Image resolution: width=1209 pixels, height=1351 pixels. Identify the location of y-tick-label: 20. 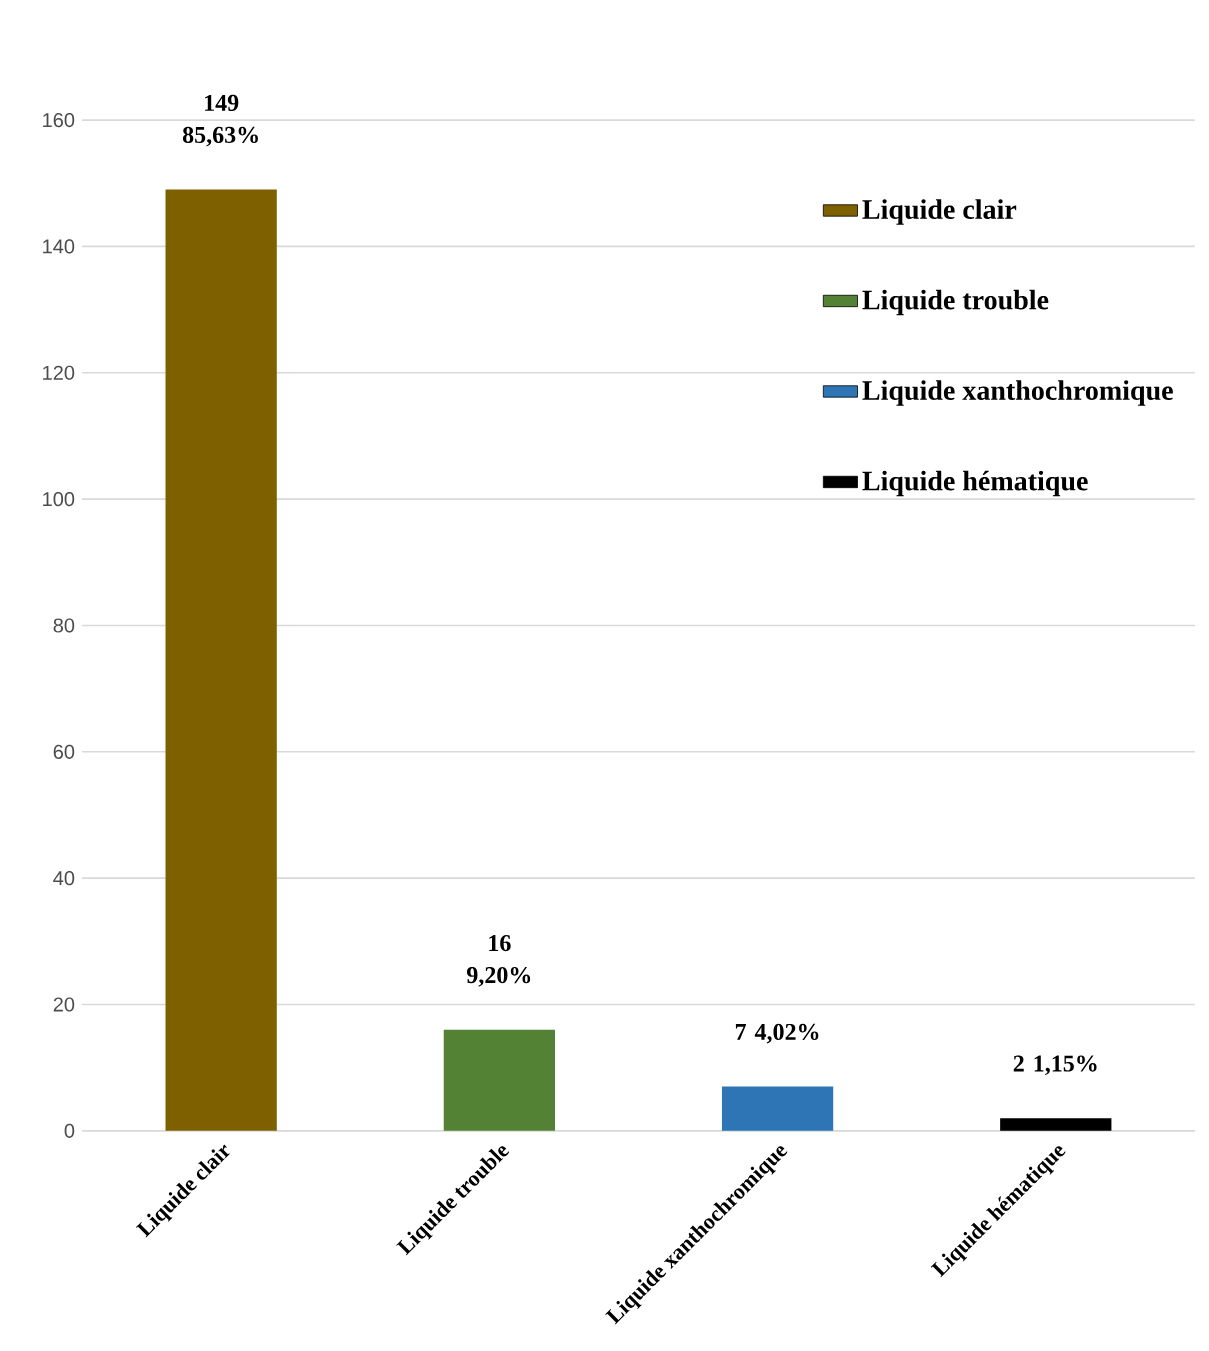
(64, 1004).